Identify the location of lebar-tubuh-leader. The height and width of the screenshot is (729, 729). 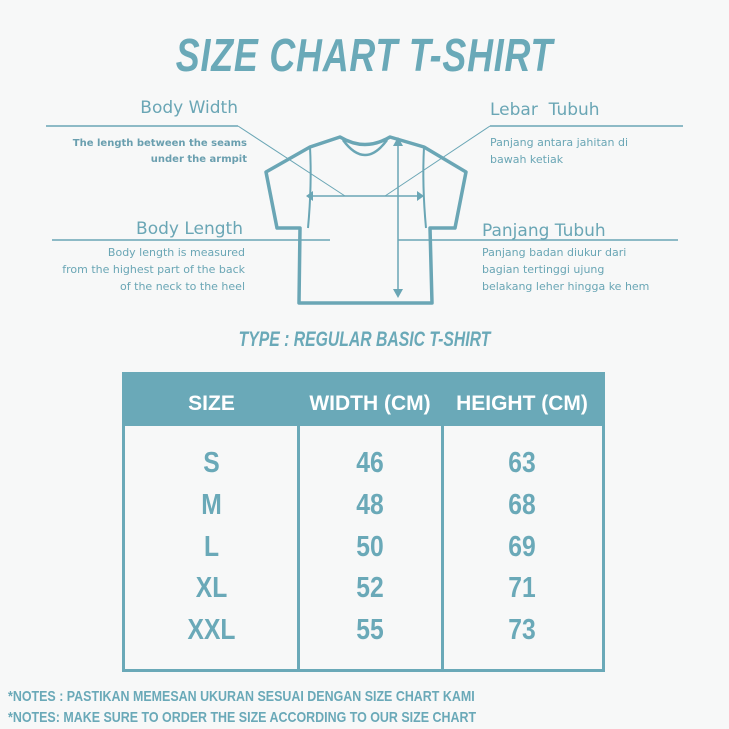
(437, 161).